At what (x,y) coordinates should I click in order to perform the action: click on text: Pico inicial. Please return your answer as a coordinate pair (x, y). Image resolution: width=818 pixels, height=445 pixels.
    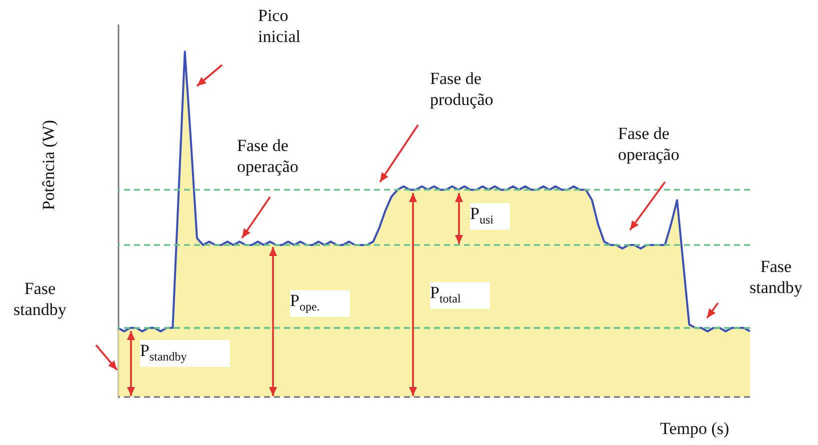
    Looking at the image, I should click on (288, 26).